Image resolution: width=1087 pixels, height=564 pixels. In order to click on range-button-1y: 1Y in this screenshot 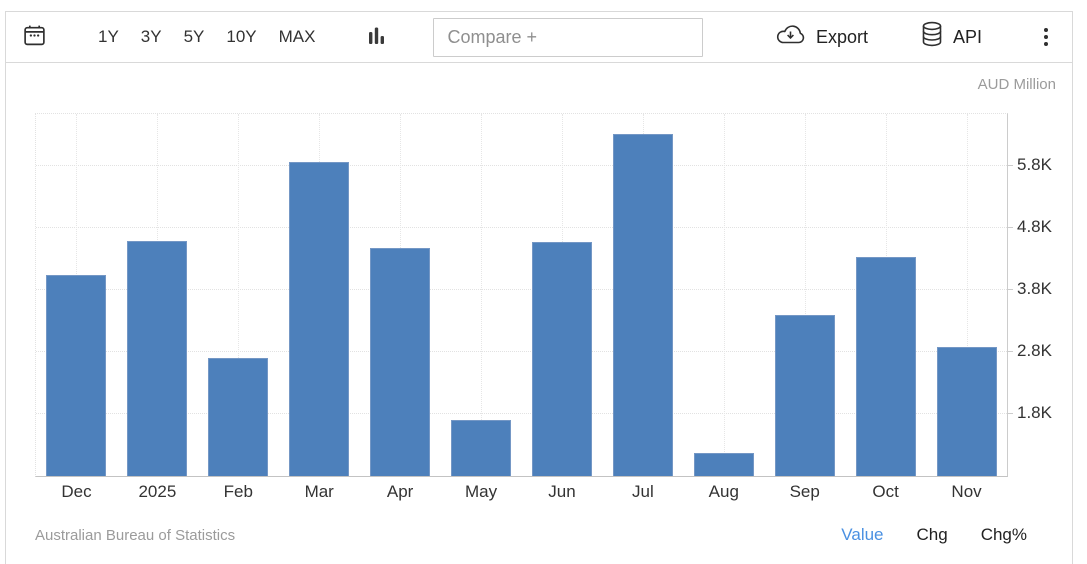, I will do `click(108, 37)`.